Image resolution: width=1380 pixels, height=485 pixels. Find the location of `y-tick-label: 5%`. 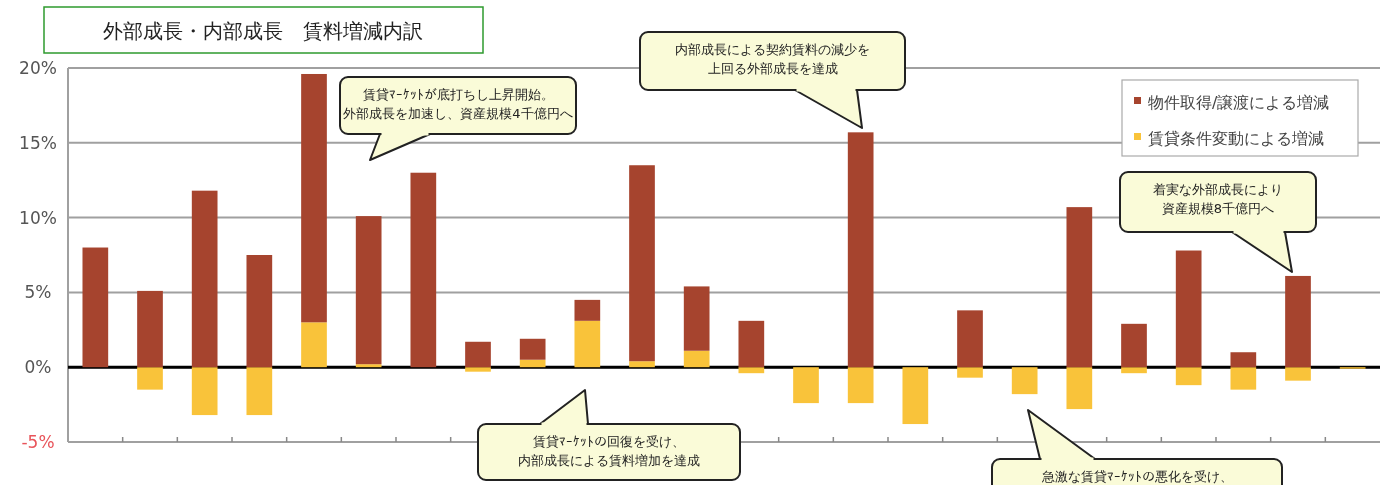

y-tick-label: 5% is located at coordinates (38, 292).